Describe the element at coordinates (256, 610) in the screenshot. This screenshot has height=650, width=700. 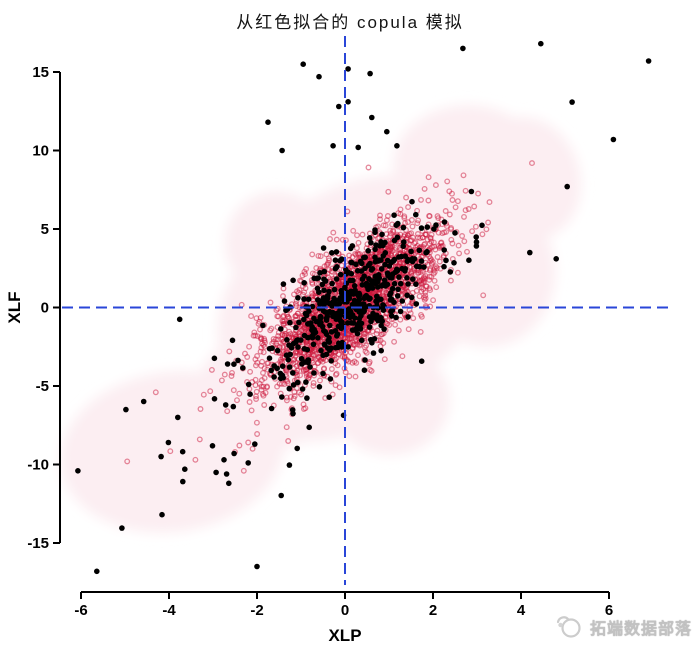
I see `x-tick-label: -2` at that location.